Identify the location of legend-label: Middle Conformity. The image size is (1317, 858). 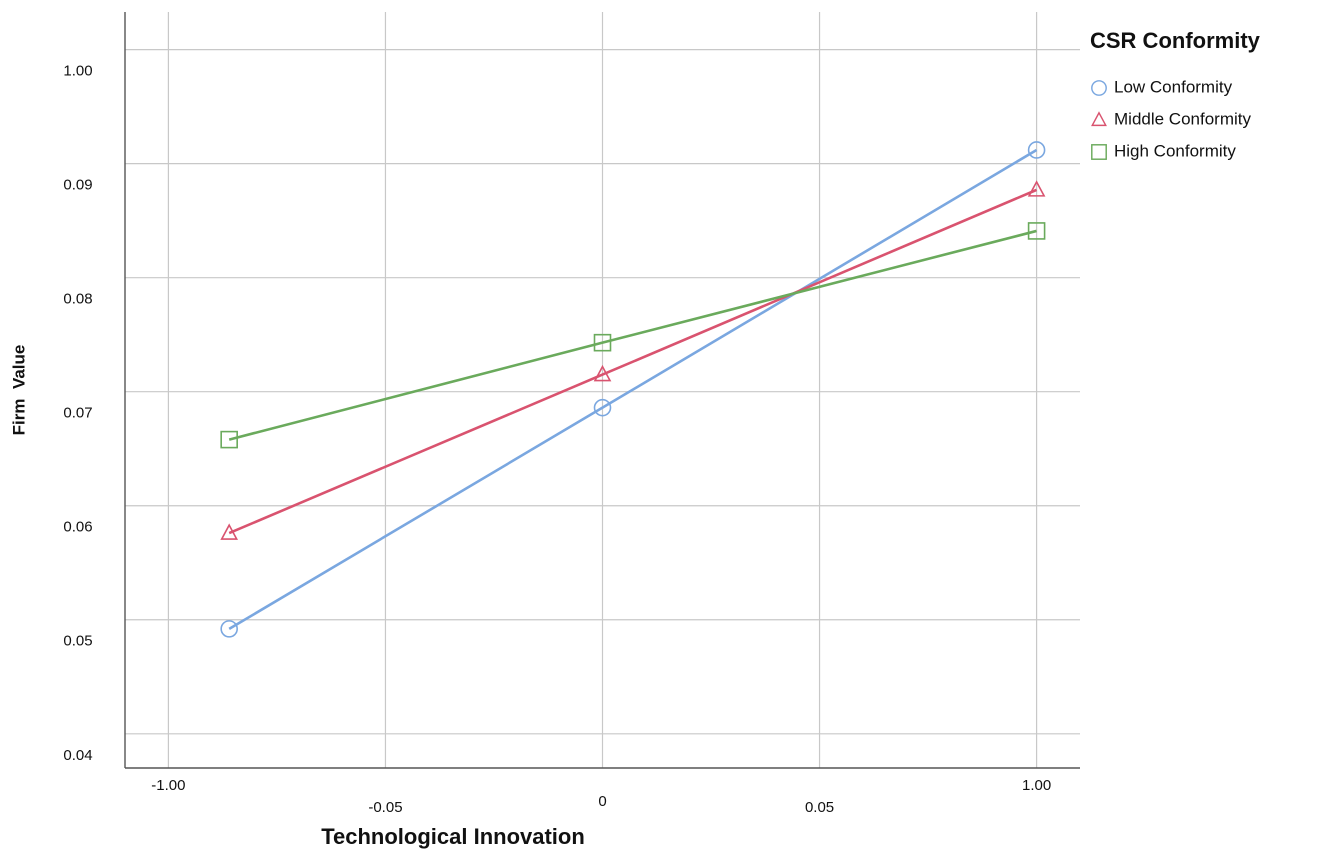
(1182, 118).